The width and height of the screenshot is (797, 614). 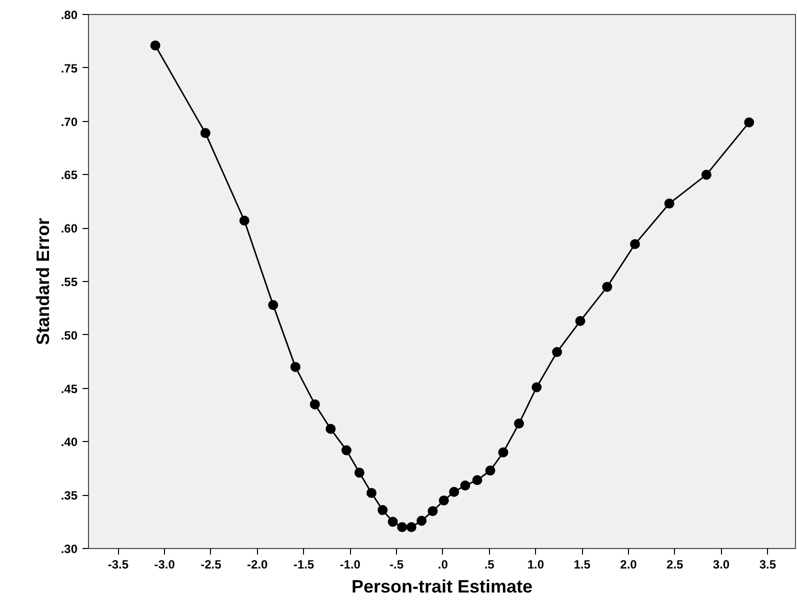 What do you see at coordinates (350, 565) in the screenshot?
I see `x-tick-label: -1.0` at bounding box center [350, 565].